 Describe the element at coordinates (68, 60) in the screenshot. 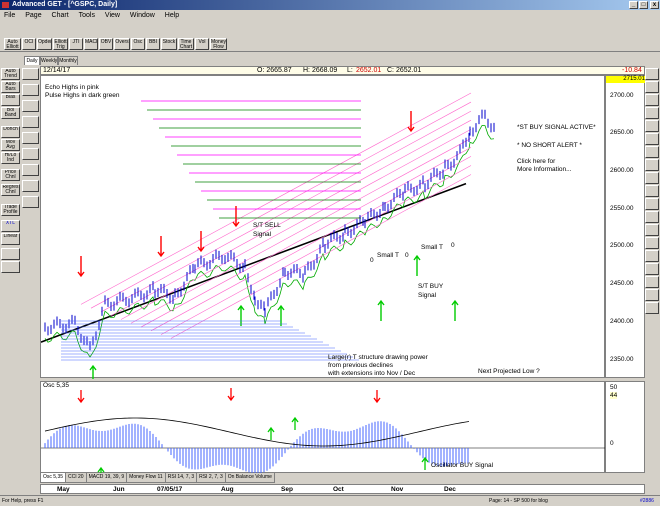

I see `tab-monthly: Monthly` at that location.